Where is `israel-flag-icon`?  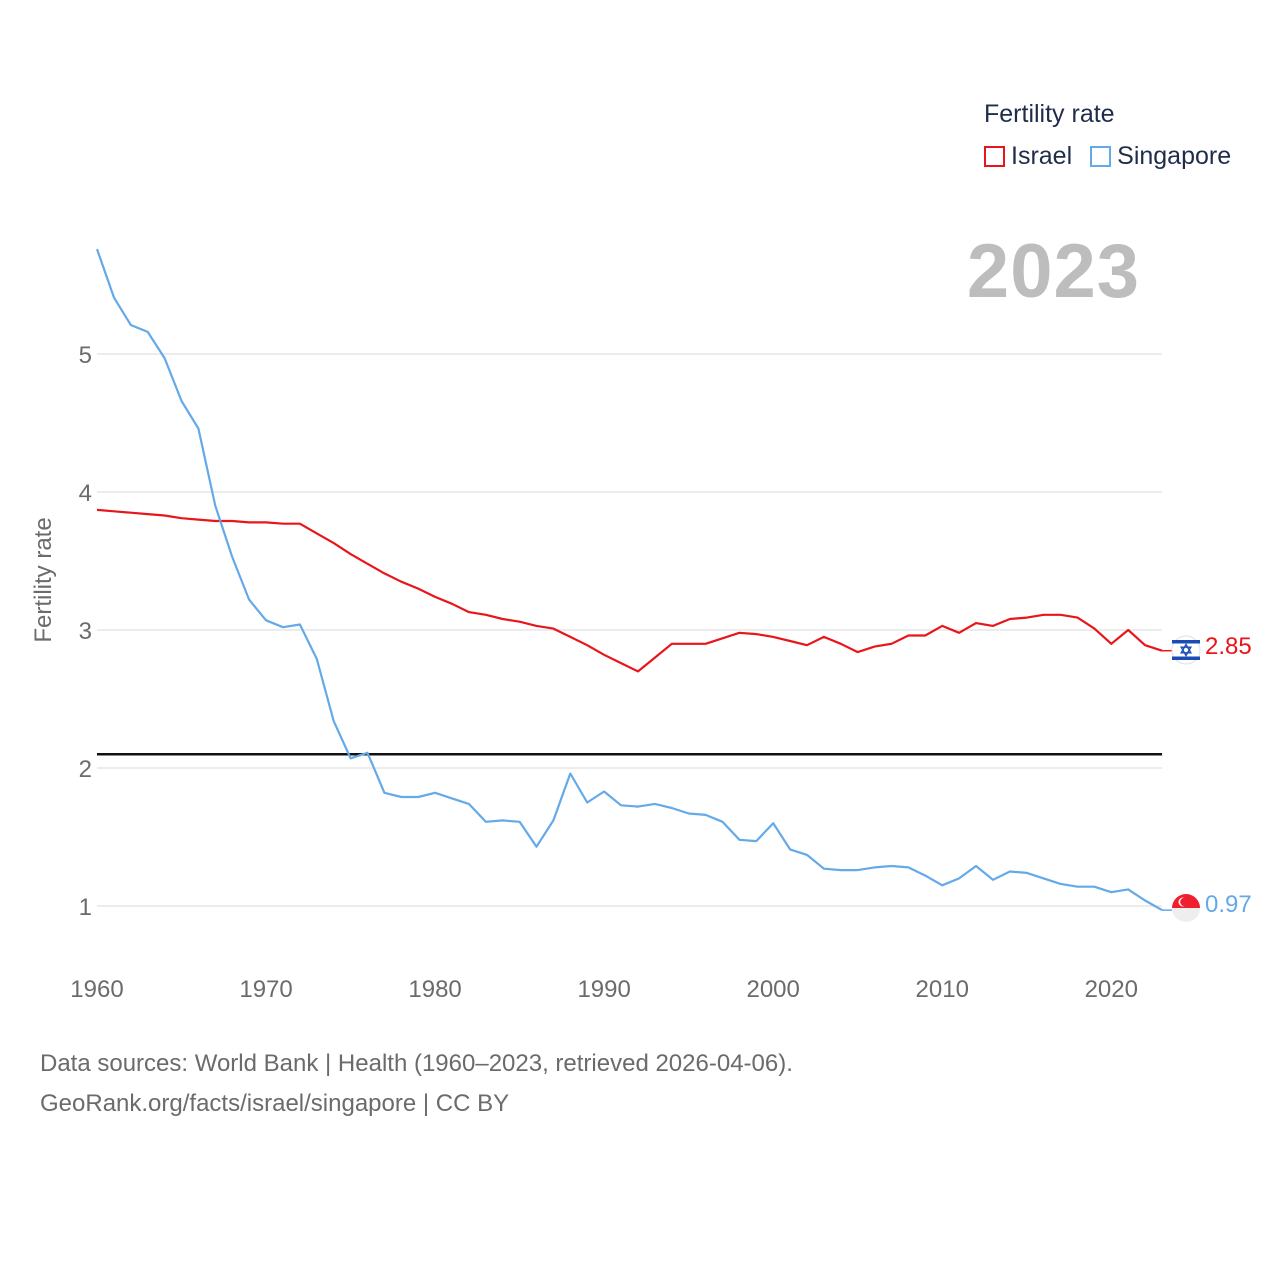 israel-flag-icon is located at coordinates (1186, 650).